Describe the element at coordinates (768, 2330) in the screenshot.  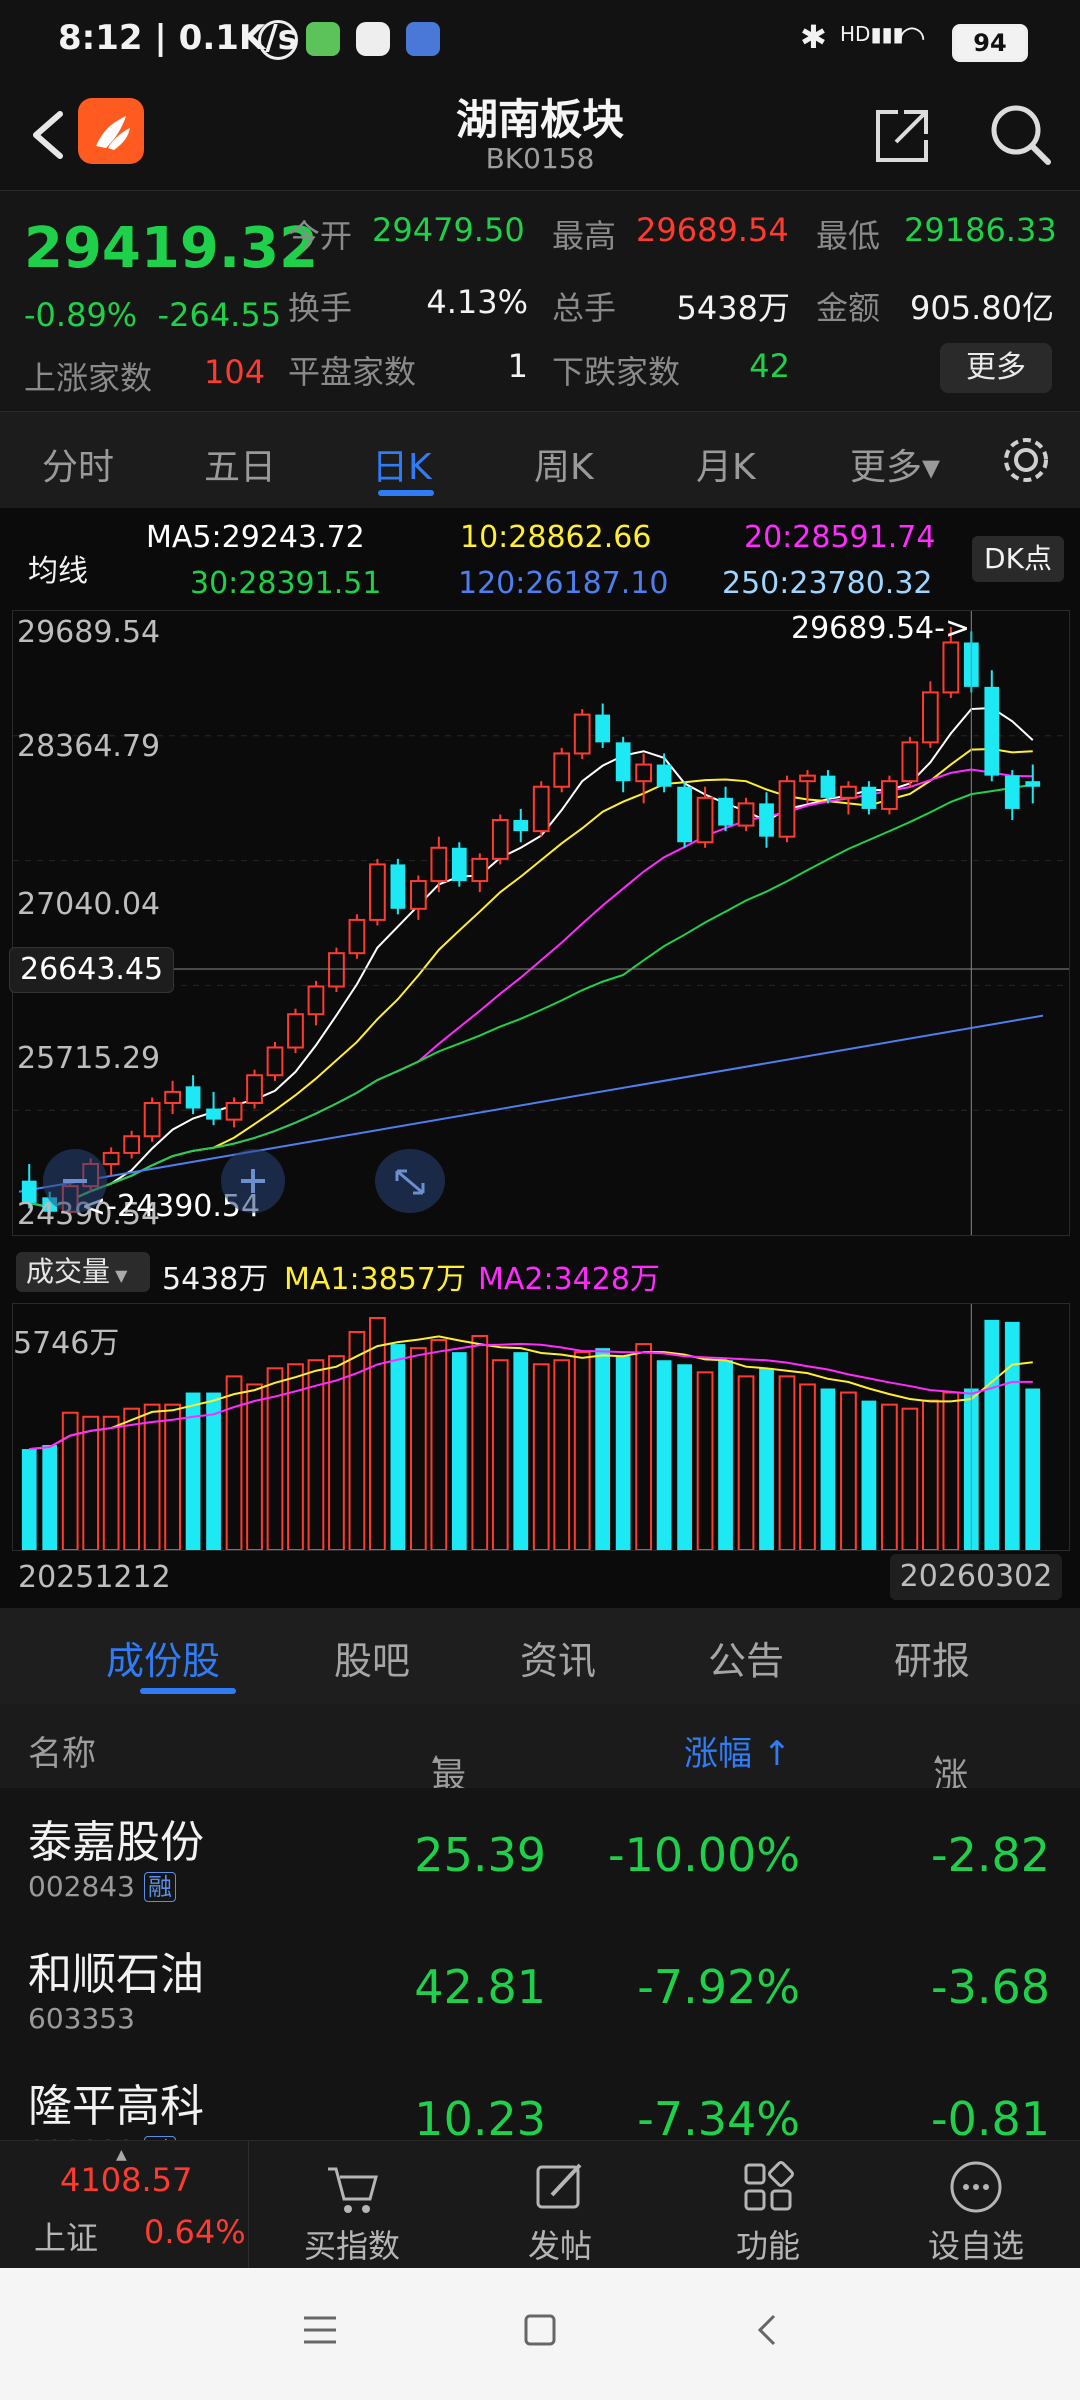
I see `system-back-button` at that location.